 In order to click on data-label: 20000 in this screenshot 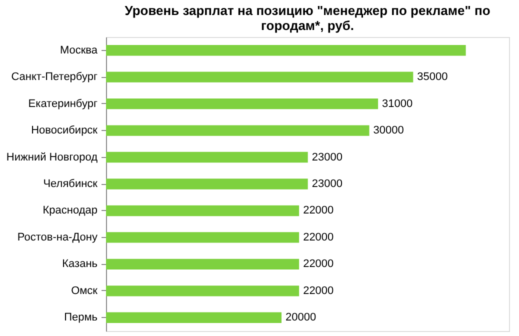, I will do `click(301, 318)`.